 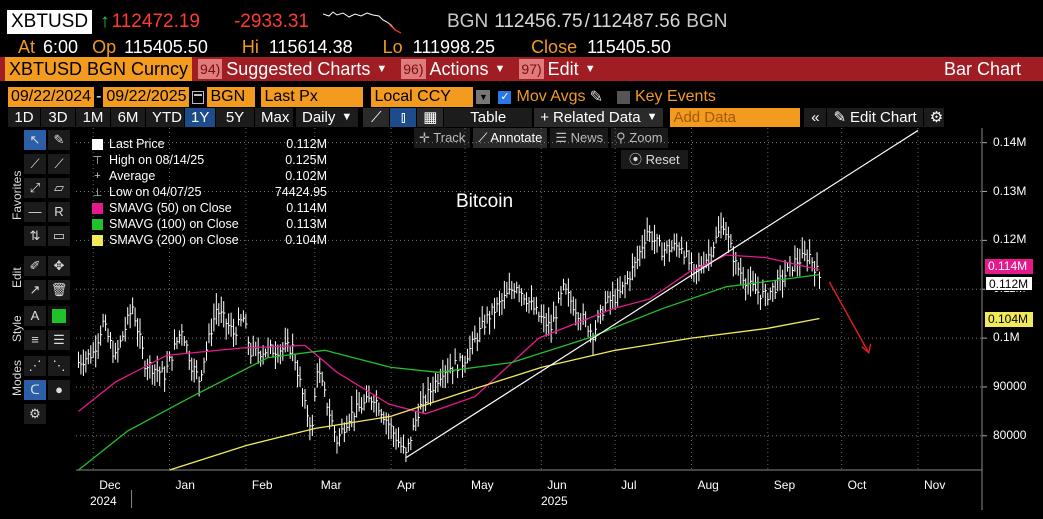 I want to click on bitcoin-annotation: Bitcoin, so click(x=485, y=201).